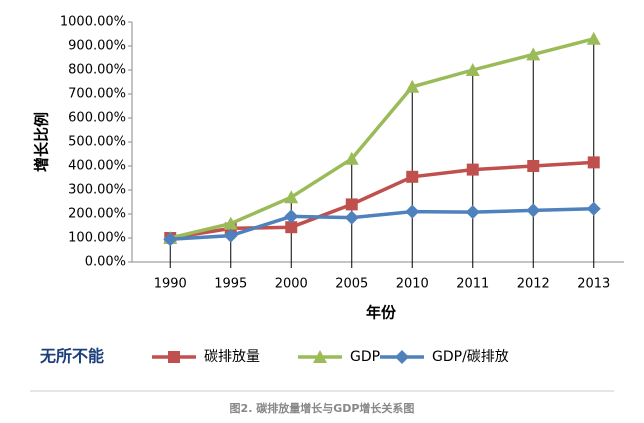  What do you see at coordinates (170, 284) in the screenshot?
I see `x-tick-label: 1990` at bounding box center [170, 284].